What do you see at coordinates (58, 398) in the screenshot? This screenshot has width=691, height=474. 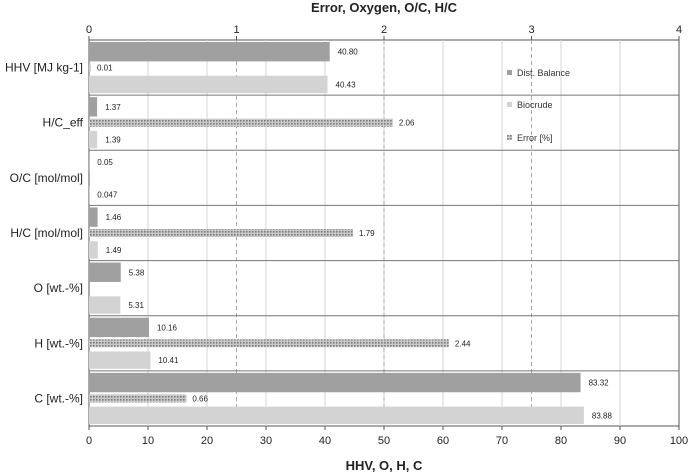 I see `category-label-c-wt: C [wt.-%]` at bounding box center [58, 398].